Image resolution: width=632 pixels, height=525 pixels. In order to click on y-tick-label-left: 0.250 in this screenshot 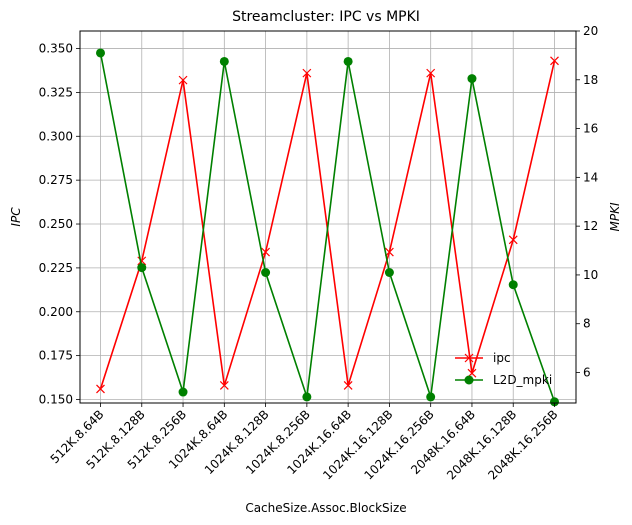, I will do `click(56, 224)`.